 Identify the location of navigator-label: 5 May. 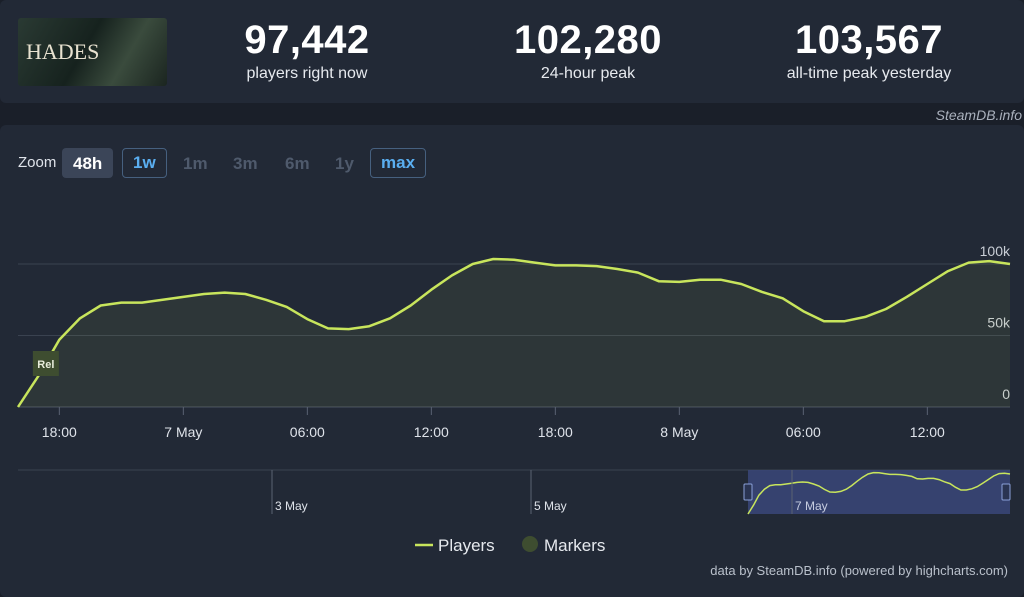
(550, 506).